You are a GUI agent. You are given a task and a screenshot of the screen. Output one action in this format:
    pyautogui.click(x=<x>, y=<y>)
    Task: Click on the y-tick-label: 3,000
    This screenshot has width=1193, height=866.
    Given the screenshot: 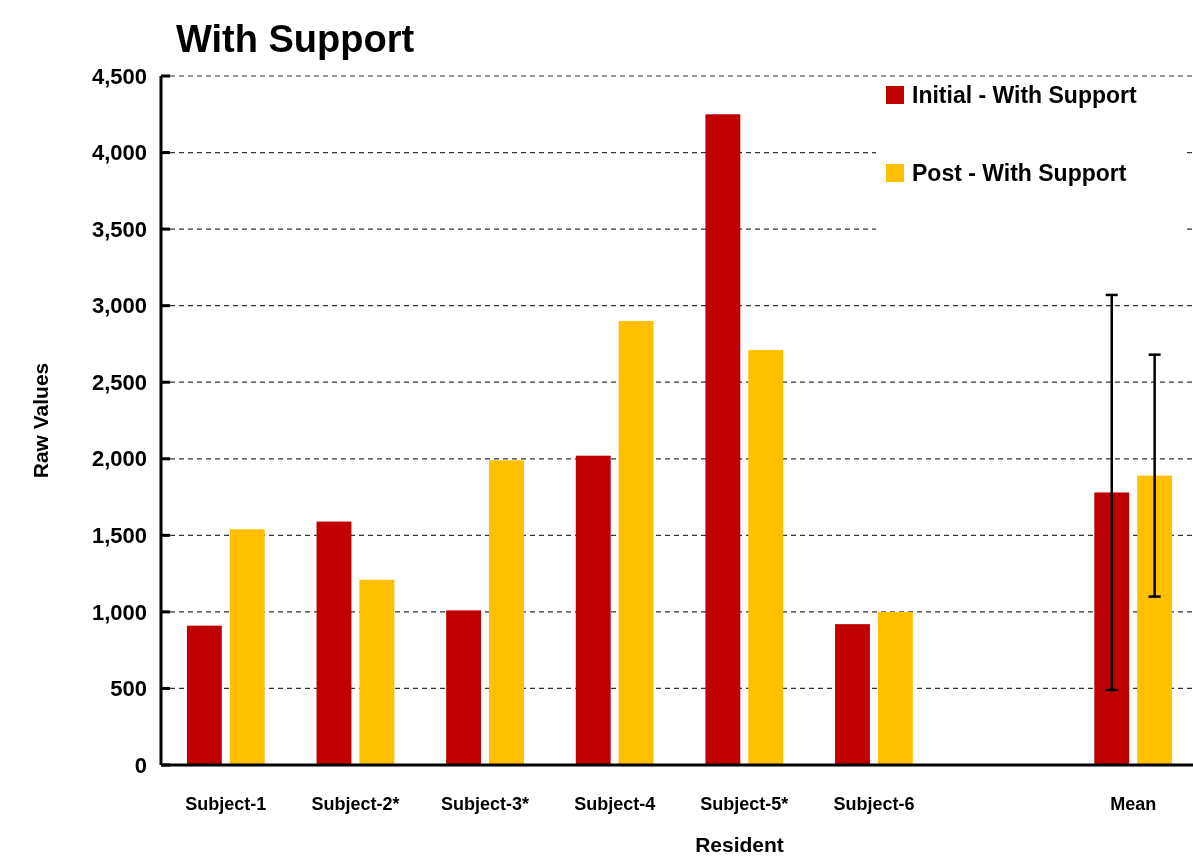 What is the action you would take?
    pyautogui.click(x=119, y=306)
    